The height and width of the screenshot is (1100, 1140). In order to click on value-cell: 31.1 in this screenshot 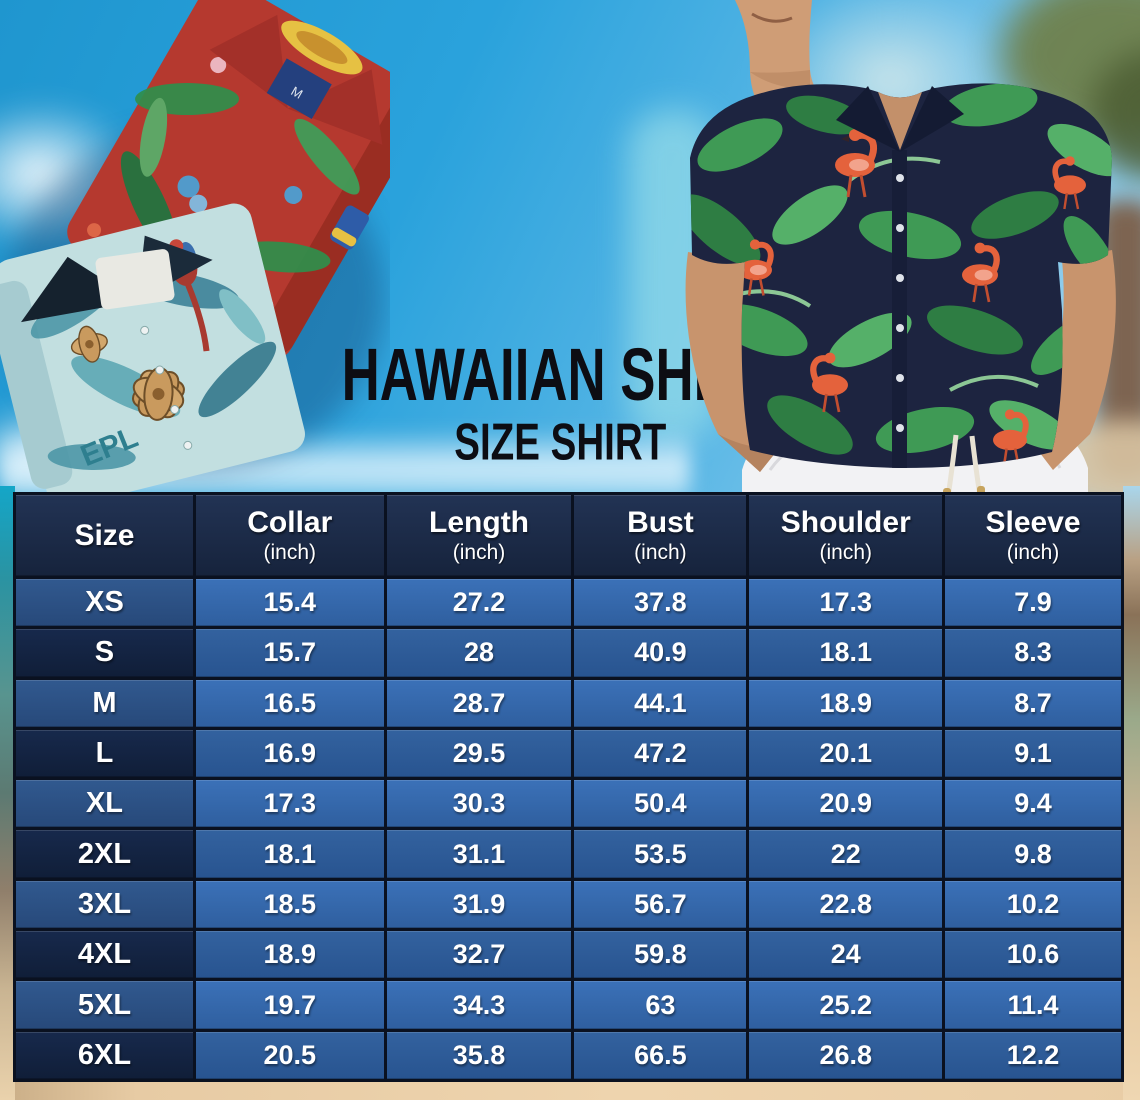, I will do `click(479, 854)`.